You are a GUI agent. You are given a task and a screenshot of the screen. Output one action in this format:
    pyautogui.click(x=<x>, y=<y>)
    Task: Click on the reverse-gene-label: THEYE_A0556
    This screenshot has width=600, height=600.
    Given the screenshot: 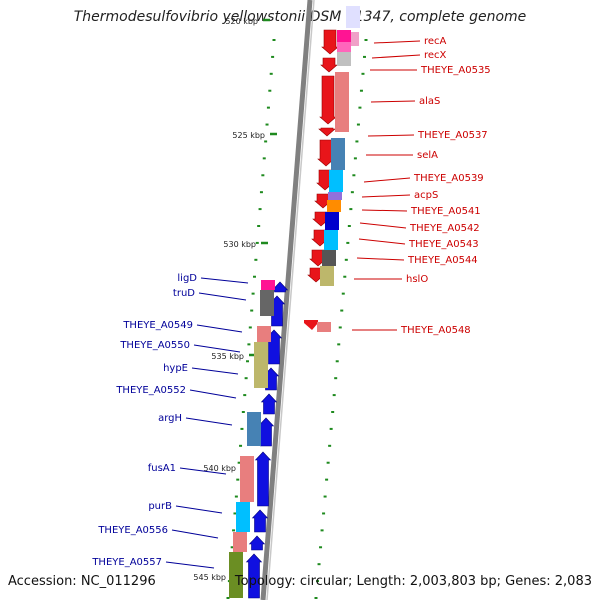 What is the action you would take?
    pyautogui.click(x=132, y=530)
    